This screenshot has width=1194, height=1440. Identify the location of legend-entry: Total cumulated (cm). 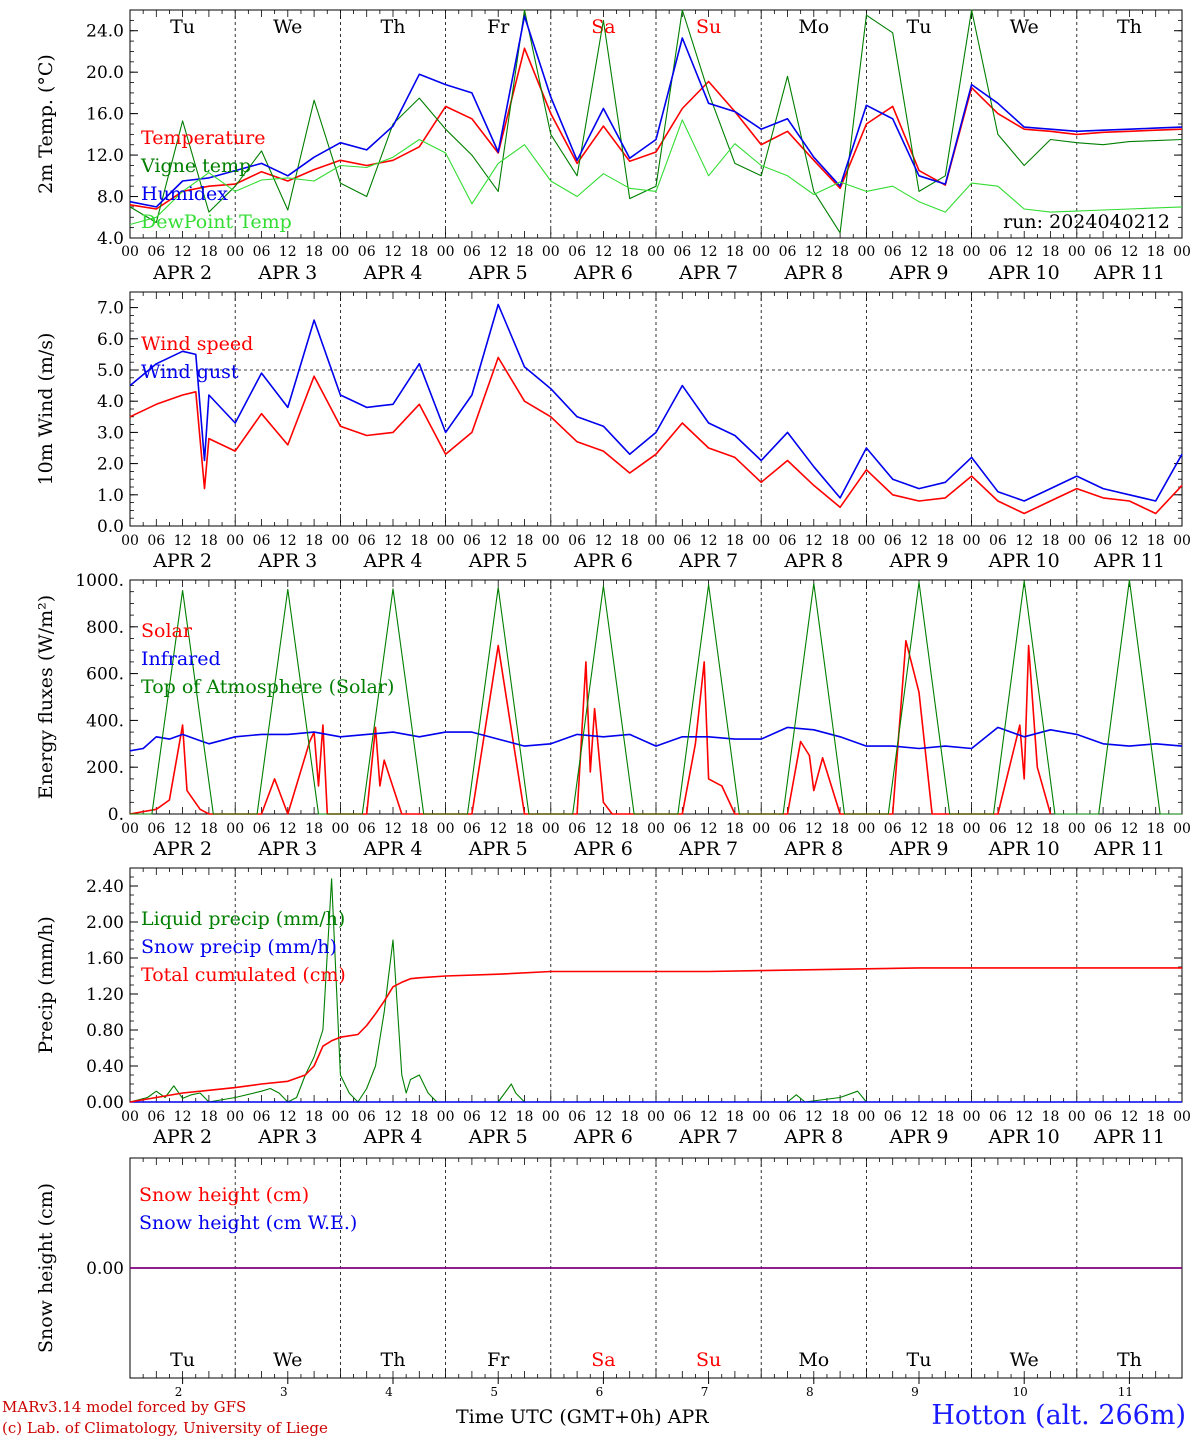
(243, 975).